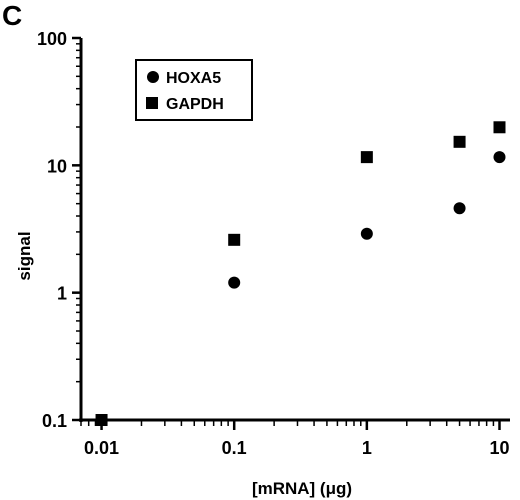 The height and width of the screenshot is (500, 520). What do you see at coordinates (195, 104) in the screenshot?
I see `legend-label-gapdh: GAPDH` at bounding box center [195, 104].